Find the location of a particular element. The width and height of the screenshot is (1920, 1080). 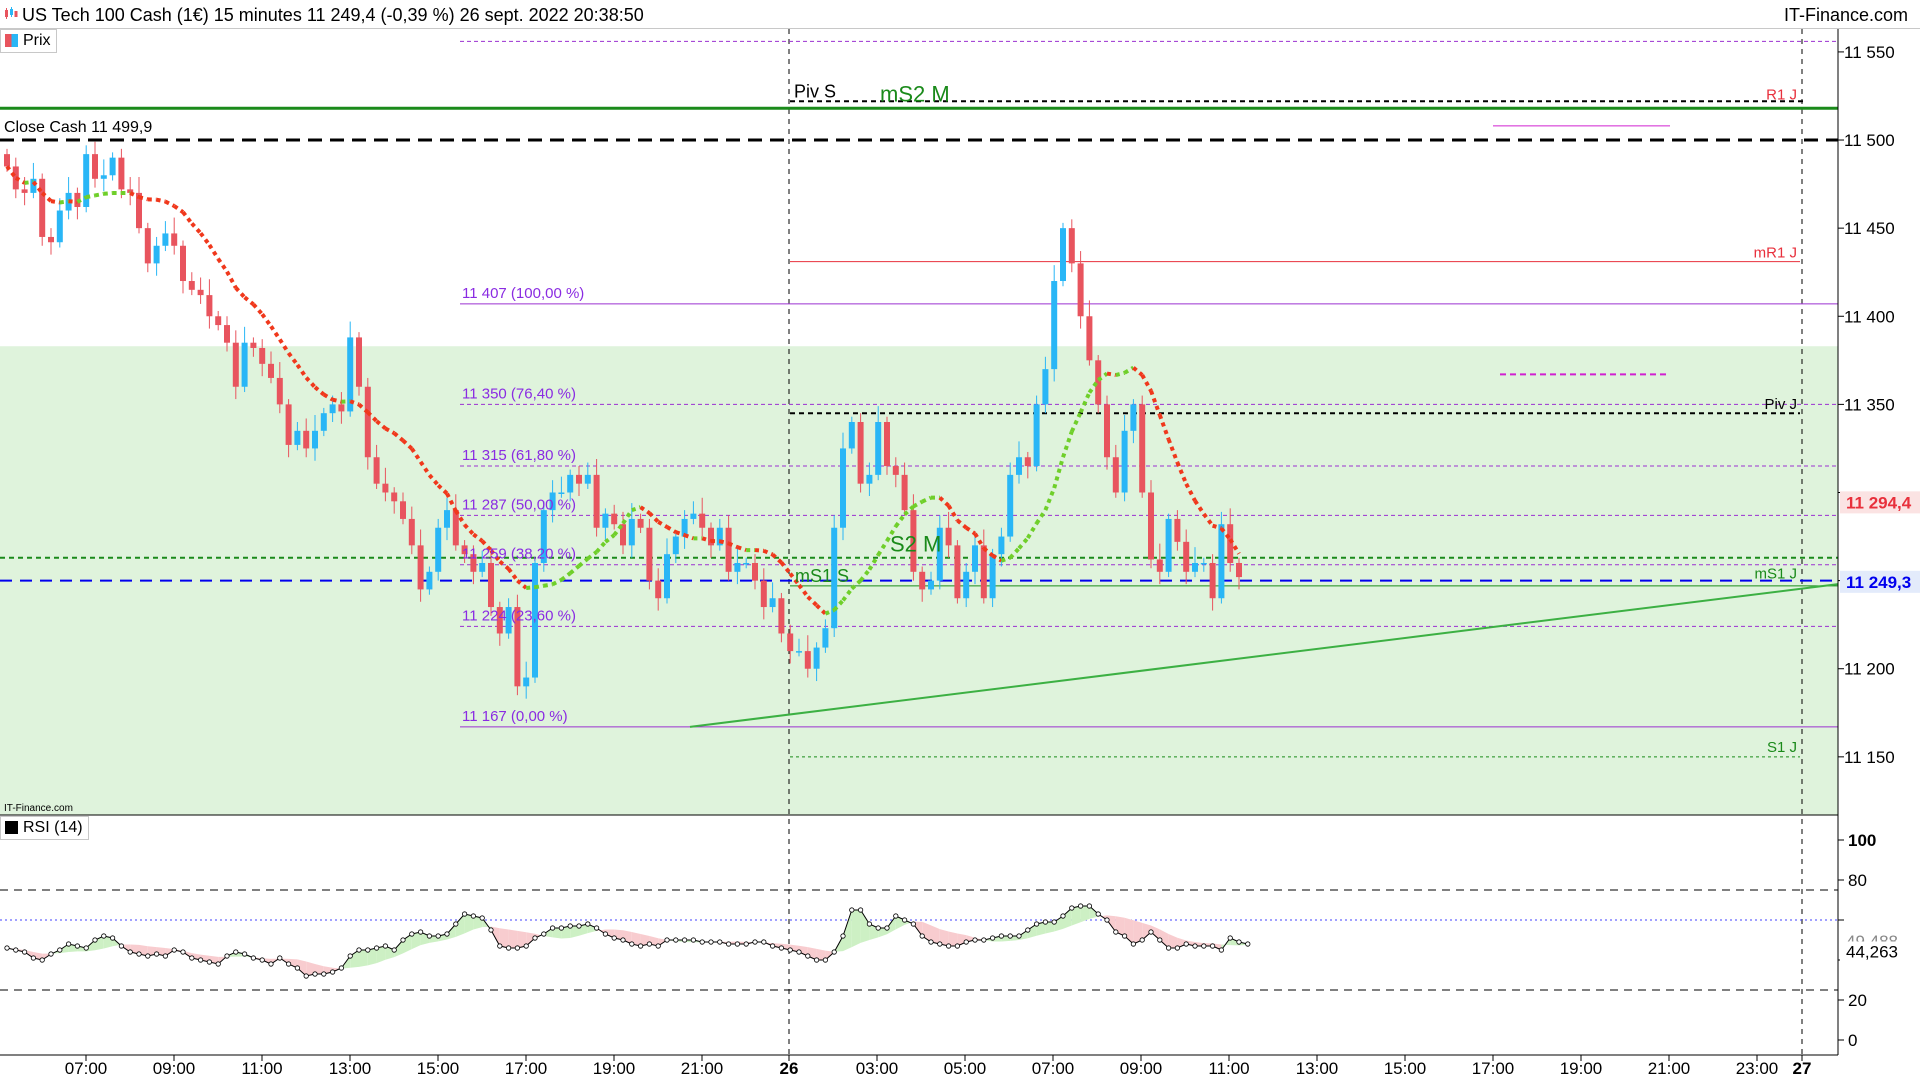

fib-label: 11 407 (100,00 %) is located at coordinates (523, 293).